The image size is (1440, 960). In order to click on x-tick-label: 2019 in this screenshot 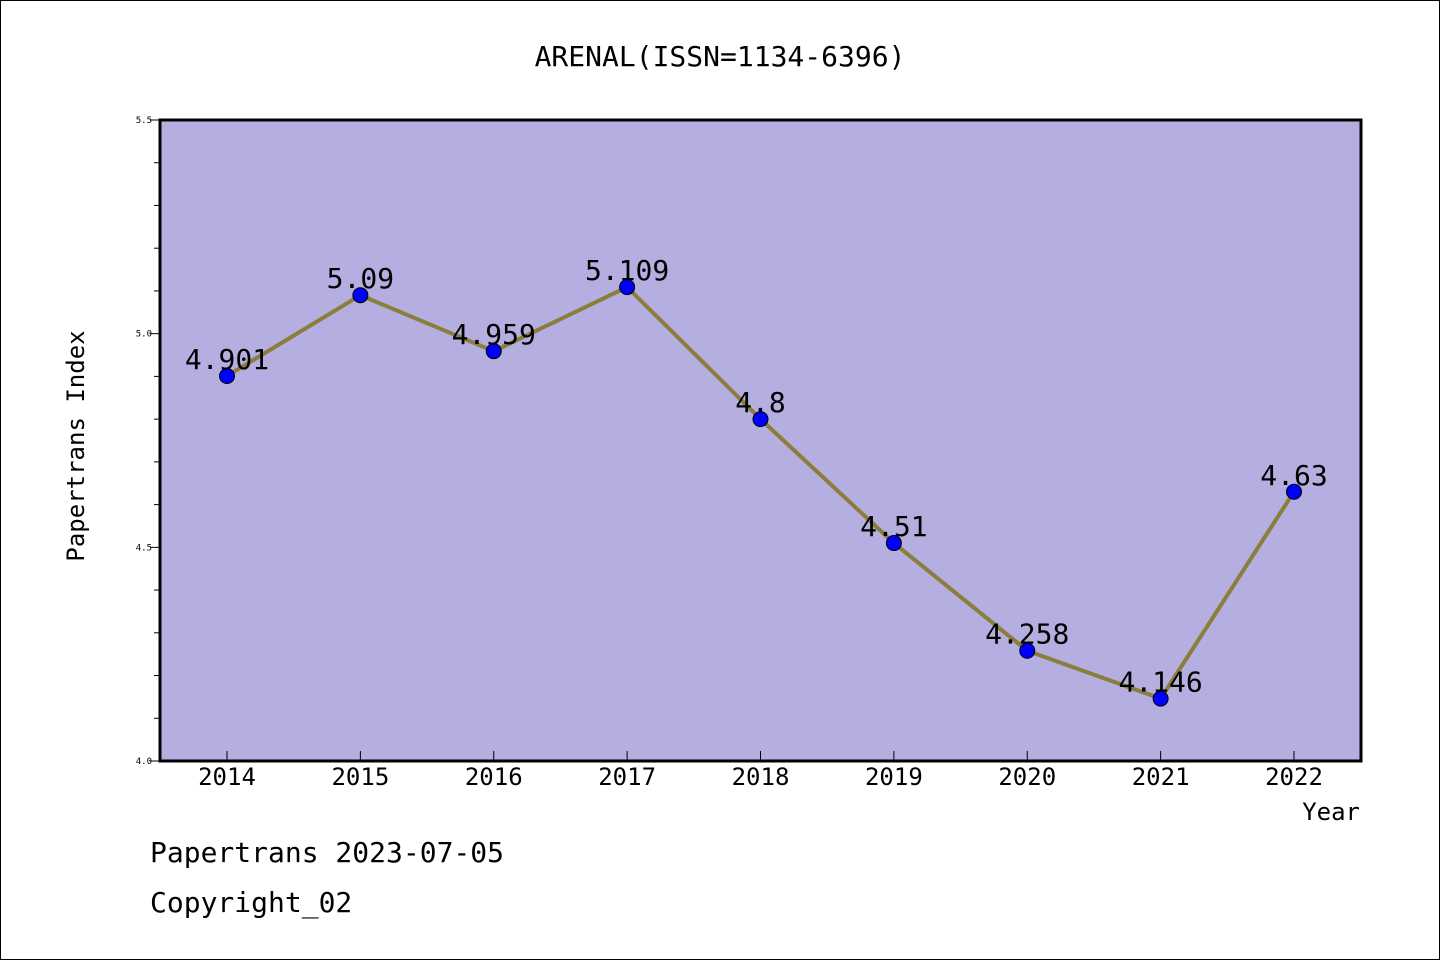, I will do `click(894, 777)`.